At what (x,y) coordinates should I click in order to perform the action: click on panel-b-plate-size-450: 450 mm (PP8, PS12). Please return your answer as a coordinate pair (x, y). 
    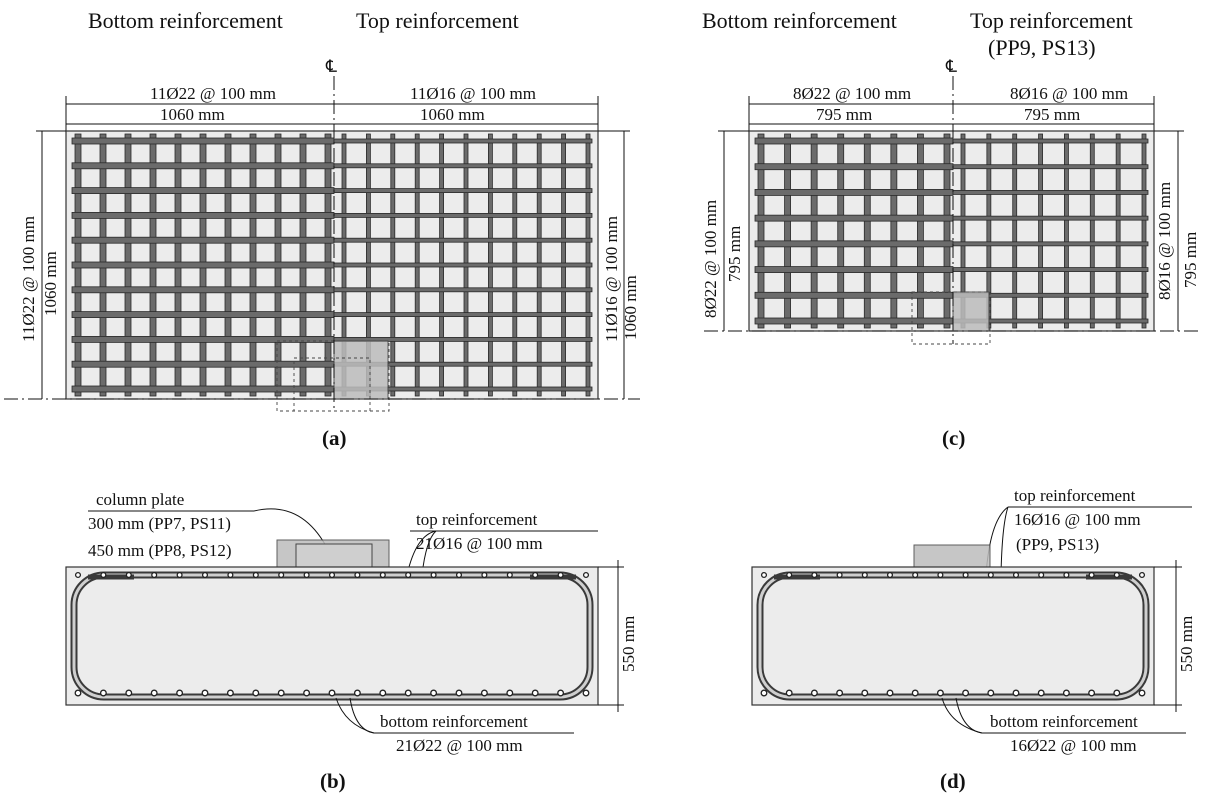
    Looking at the image, I should click on (160, 550).